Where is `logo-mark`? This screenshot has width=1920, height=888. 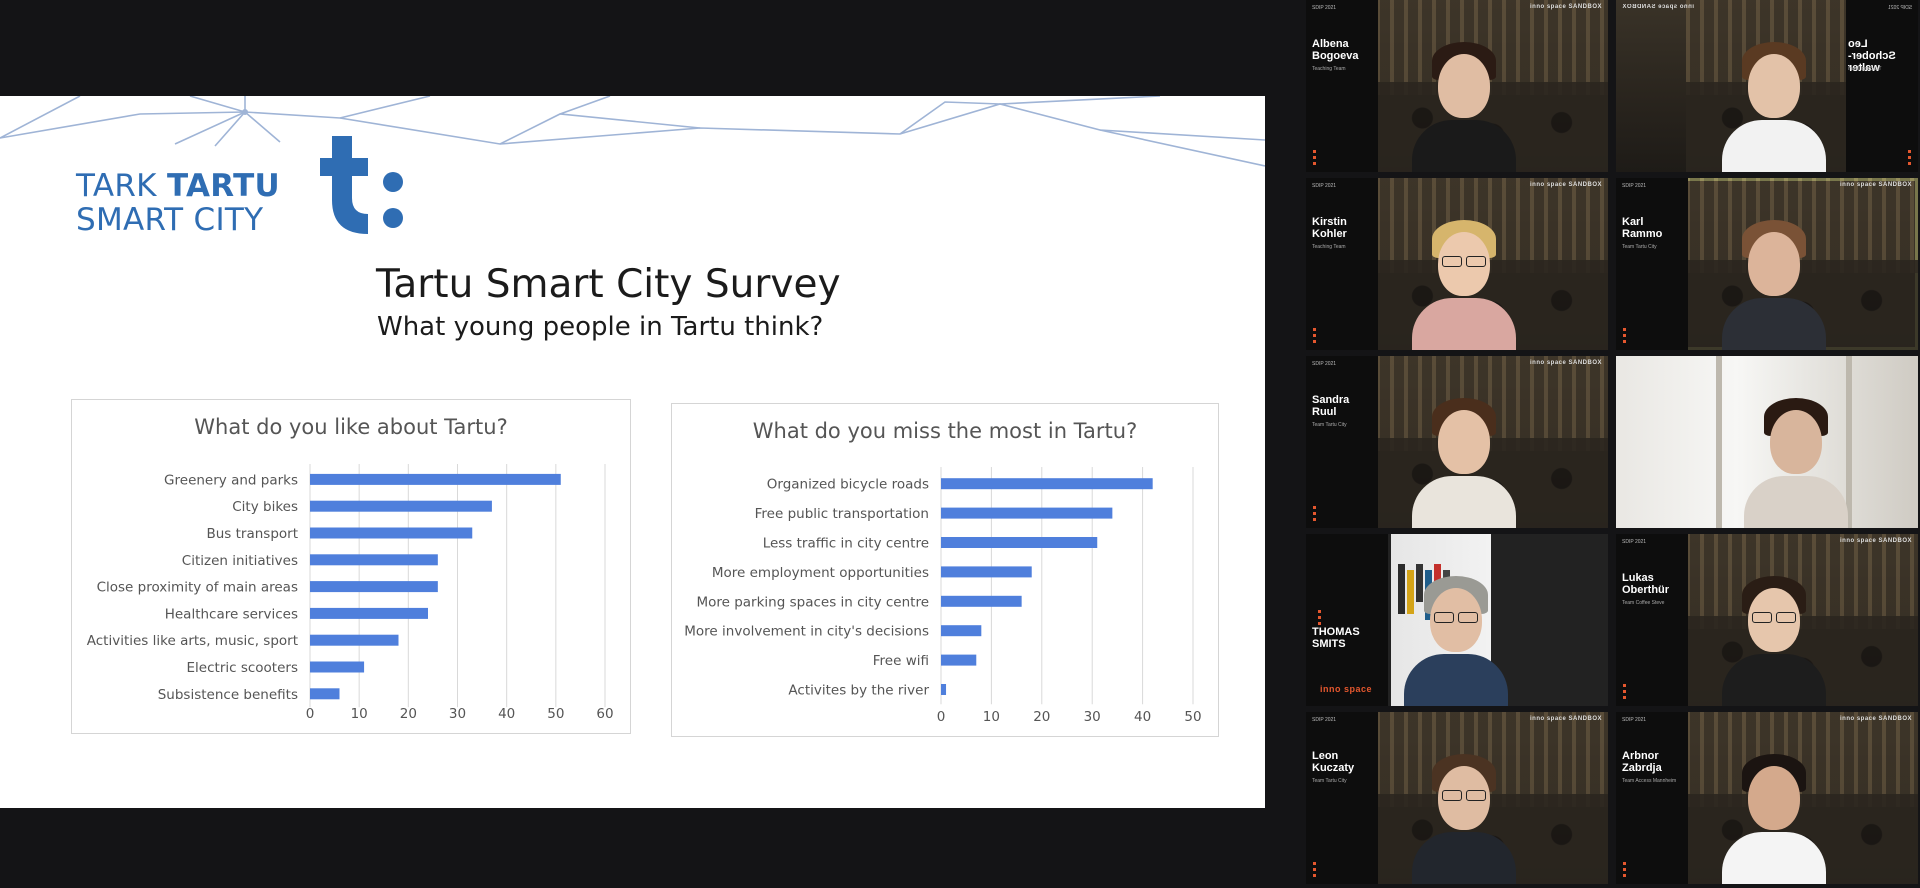 logo-mark is located at coordinates (364, 186).